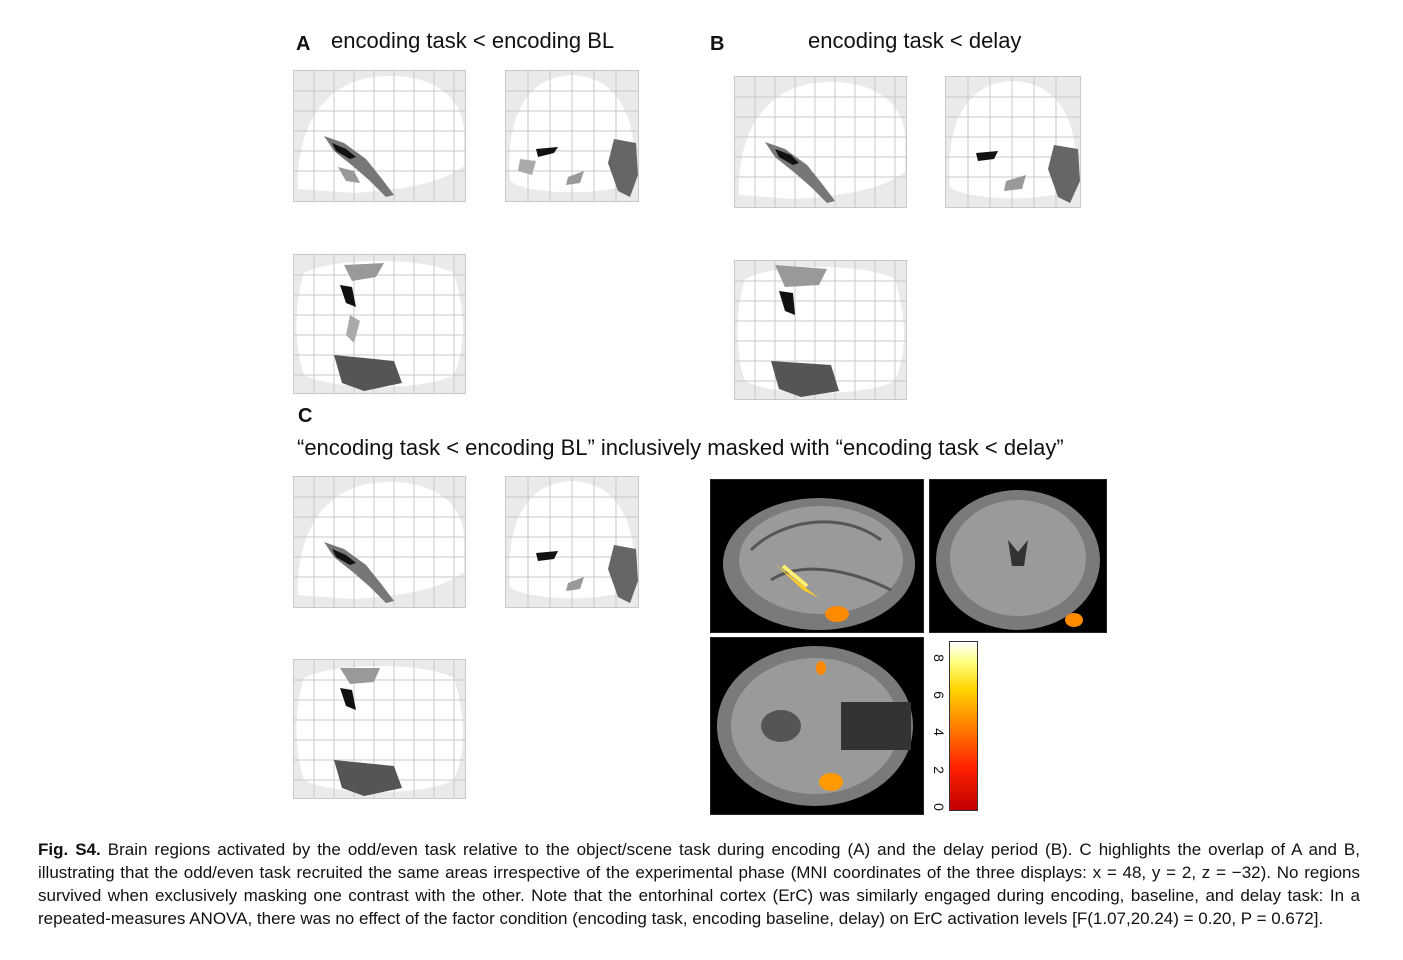  I want to click on colorbar-tick-2: 2, so click(939, 770).